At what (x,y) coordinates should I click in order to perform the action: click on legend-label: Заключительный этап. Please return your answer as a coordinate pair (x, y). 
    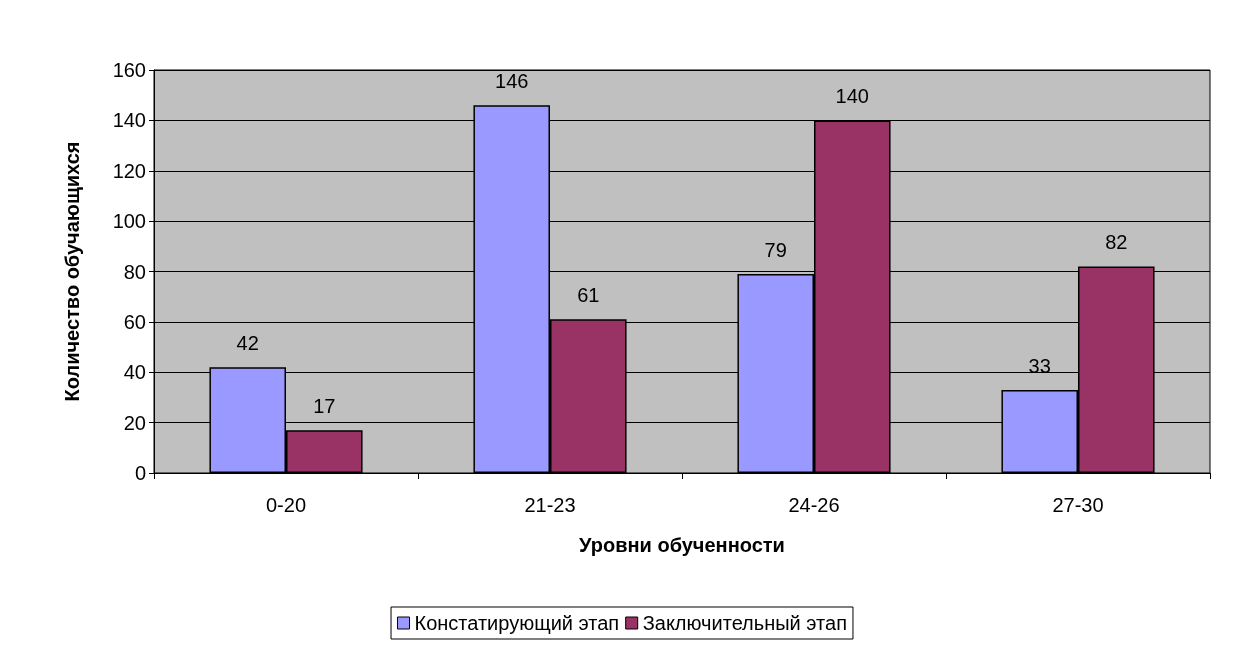
    Looking at the image, I should click on (744, 623).